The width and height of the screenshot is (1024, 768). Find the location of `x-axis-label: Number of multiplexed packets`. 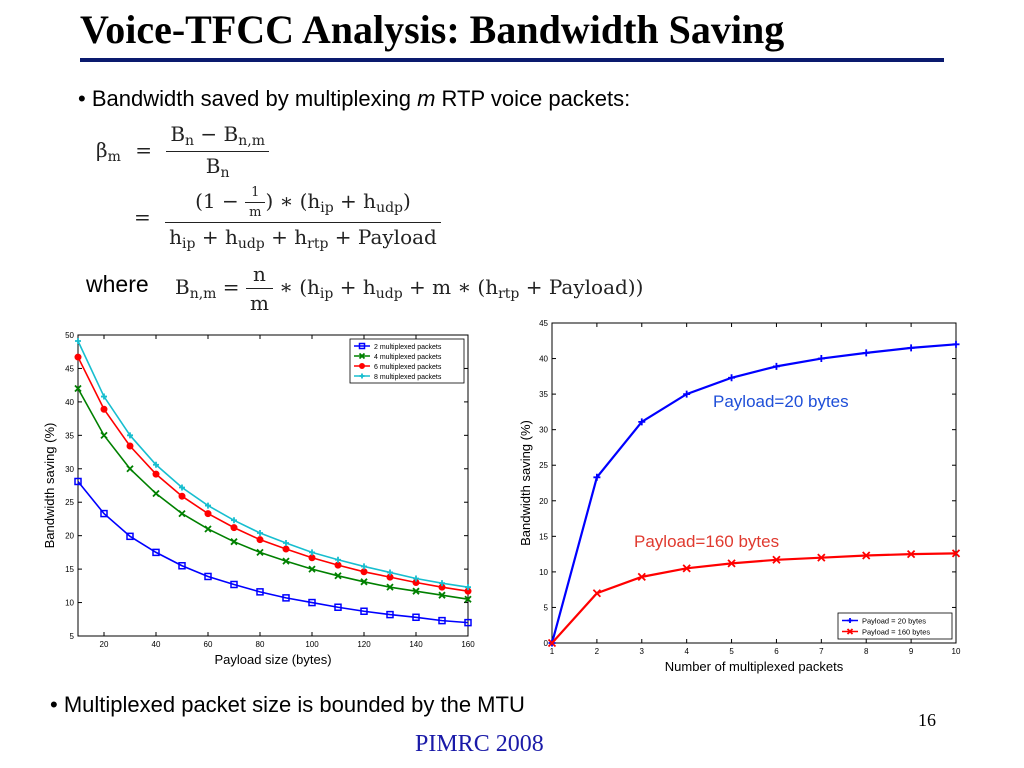

x-axis-label: Number of multiplexed packets is located at coordinates (754, 666).